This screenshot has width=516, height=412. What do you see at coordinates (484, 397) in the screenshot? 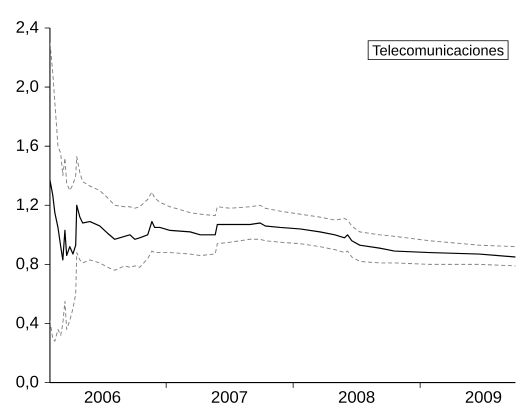
I see `x-tick-label: 2009` at bounding box center [484, 397].